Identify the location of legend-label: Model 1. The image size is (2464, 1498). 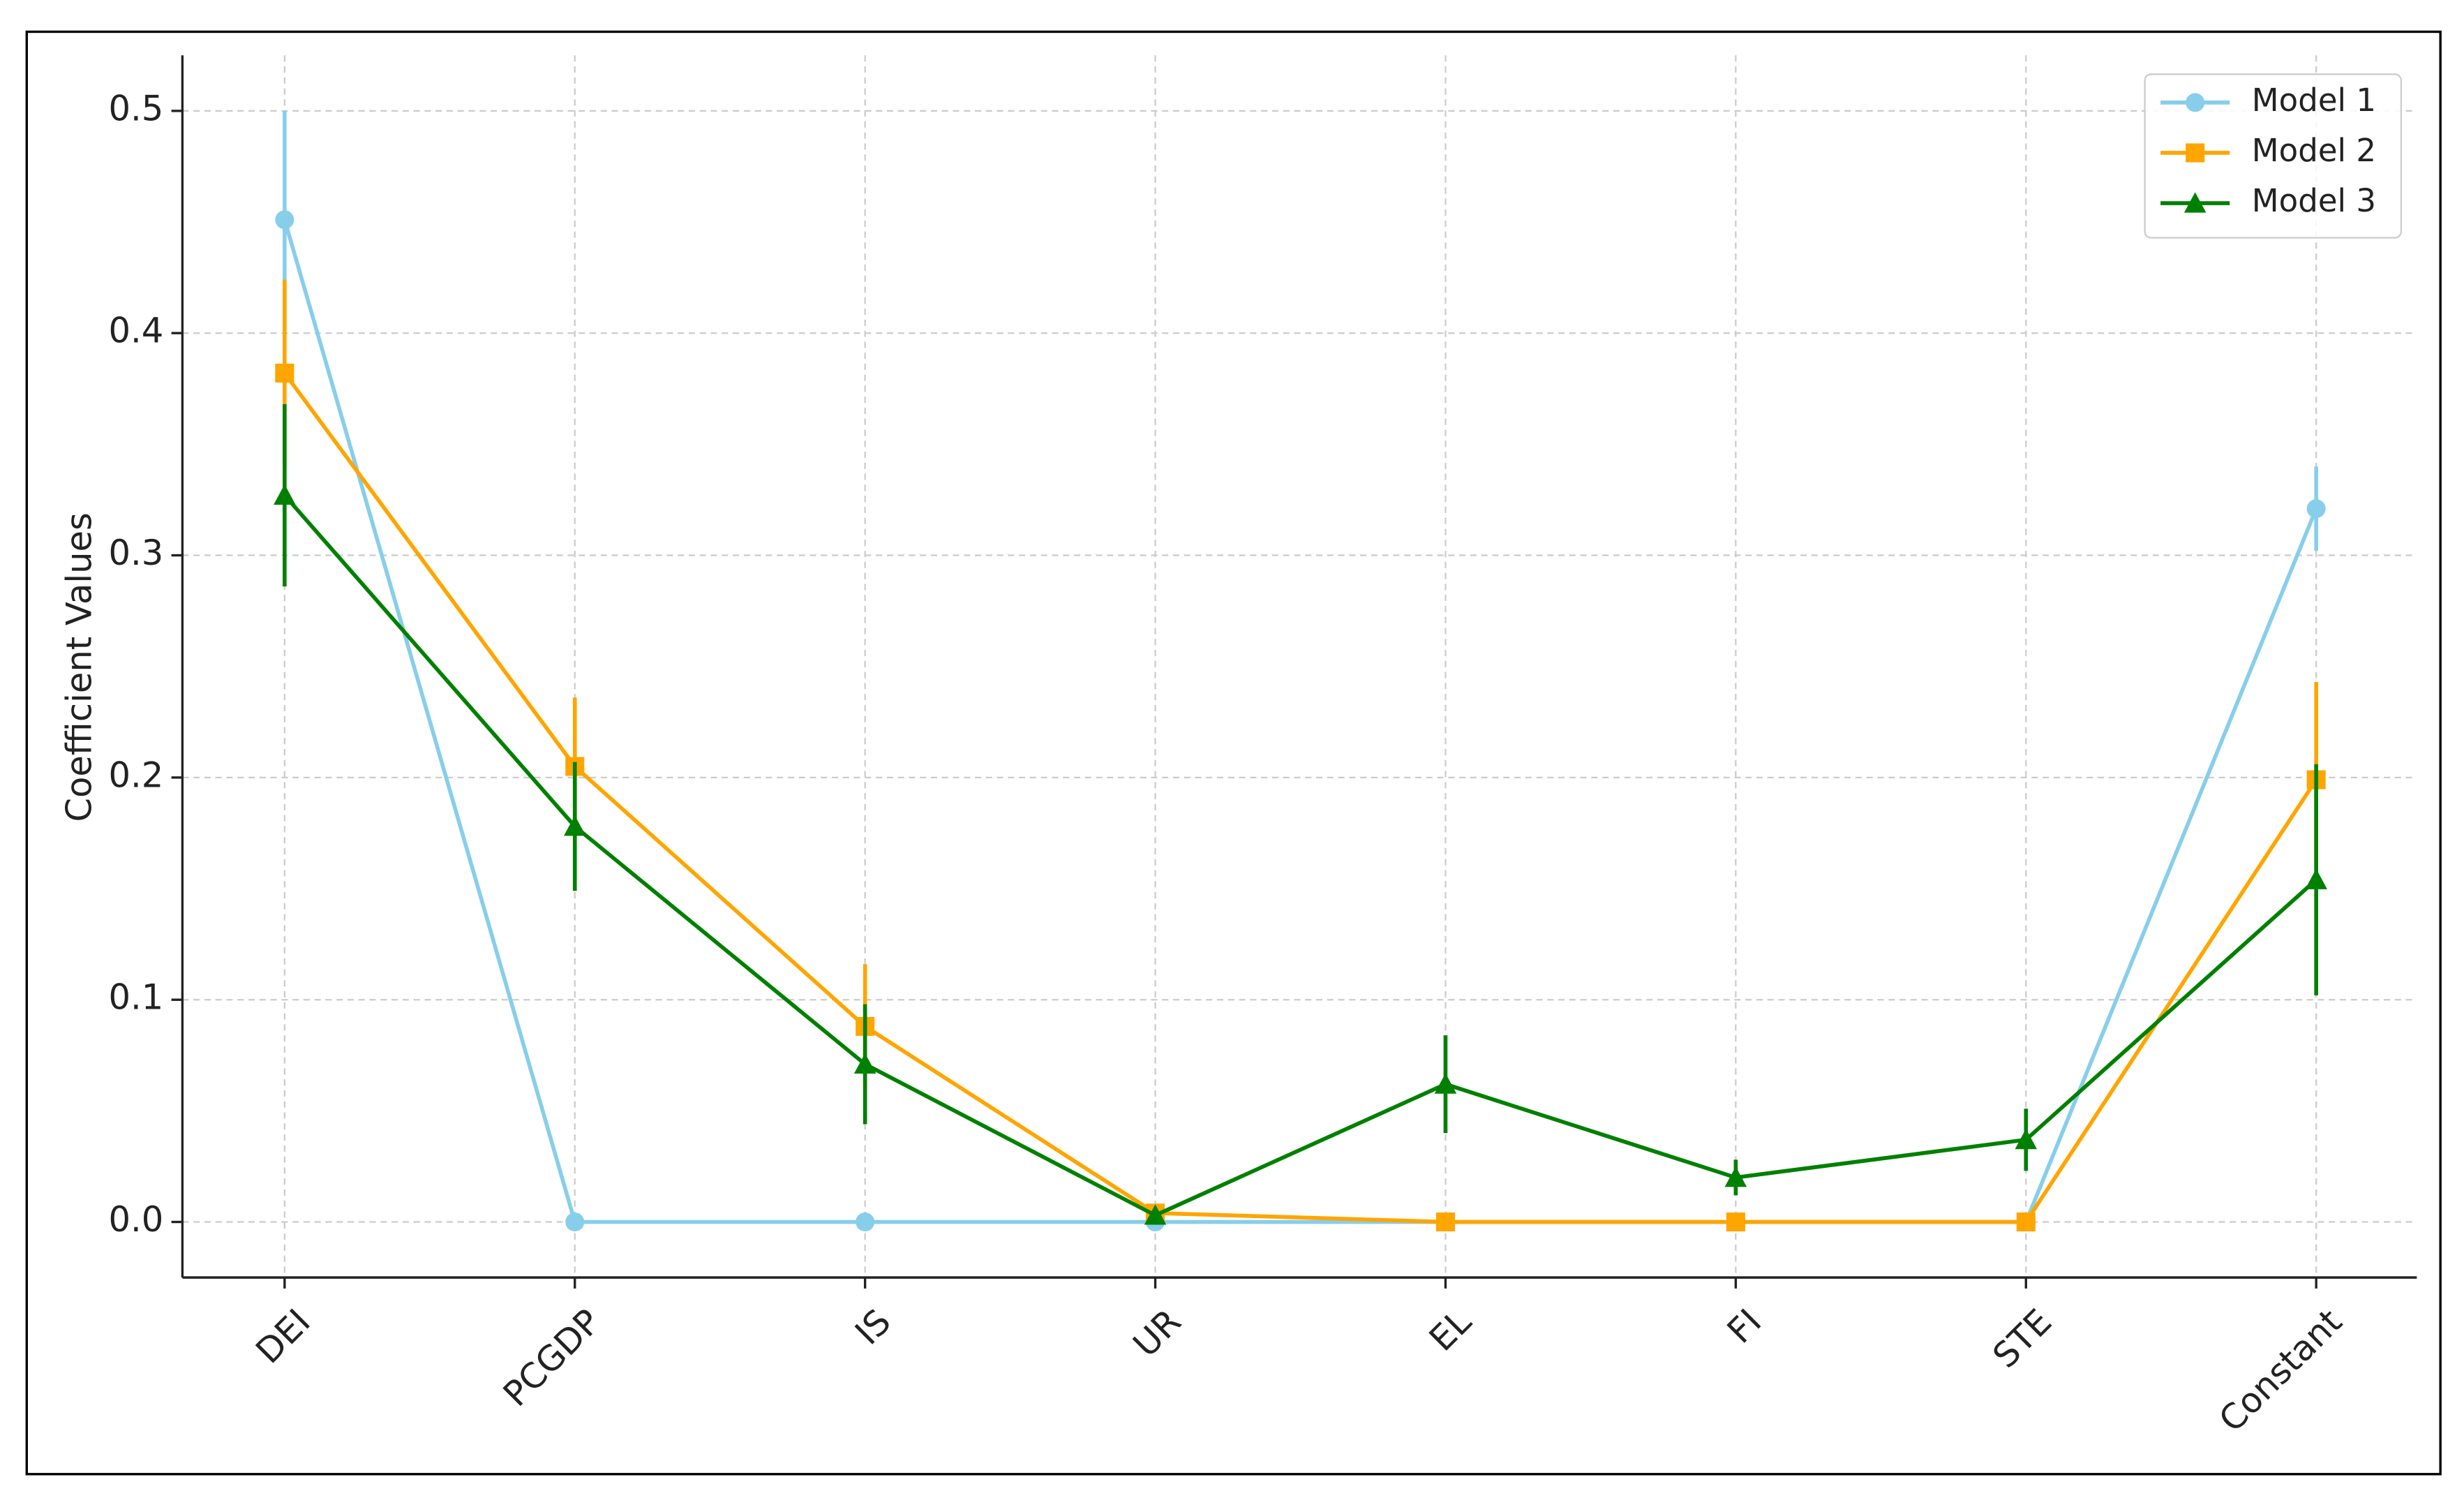
(2314, 100).